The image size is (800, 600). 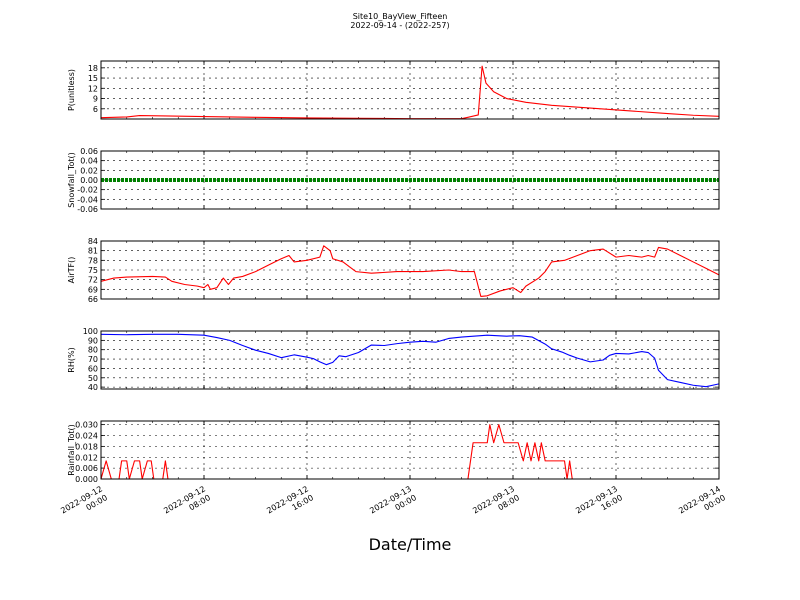 I want to click on y-tick-label: 60, so click(x=93, y=368).